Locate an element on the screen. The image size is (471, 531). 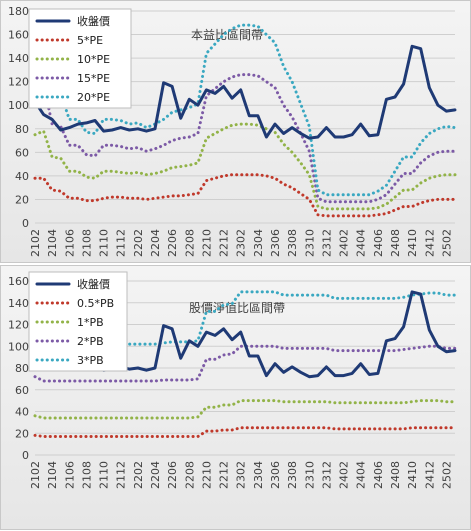
legend: 收盤價 5*PE 10*PE 15*PE 20*PE is located at coordinates (80, 58).